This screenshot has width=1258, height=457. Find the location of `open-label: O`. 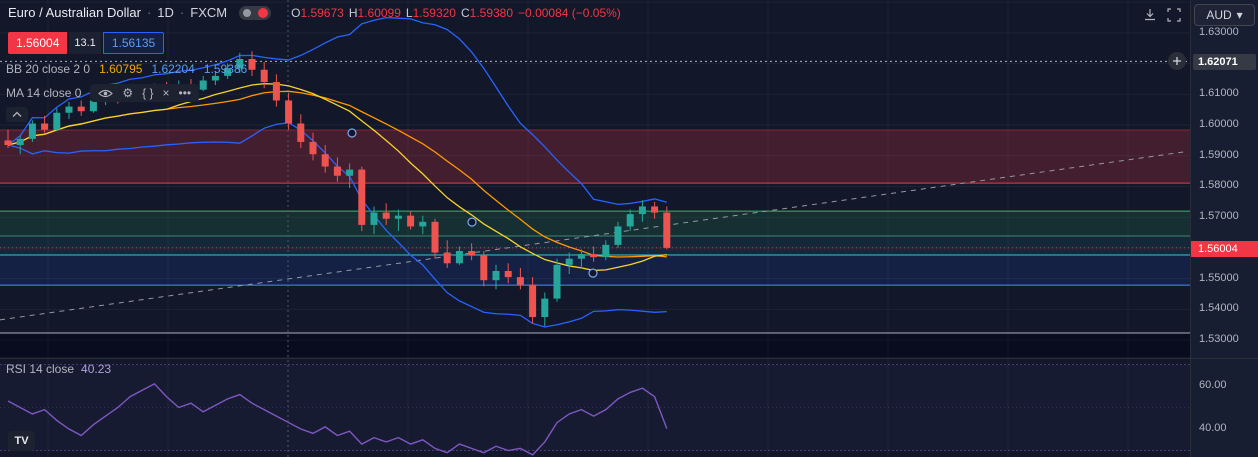

open-label: O is located at coordinates (296, 12).